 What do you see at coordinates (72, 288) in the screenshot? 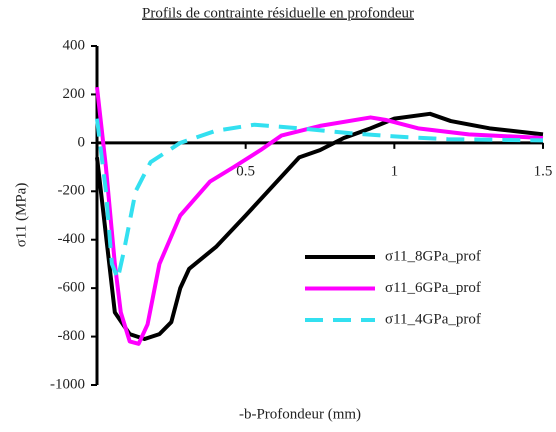
I see `y-tick-label: -600` at bounding box center [72, 288].